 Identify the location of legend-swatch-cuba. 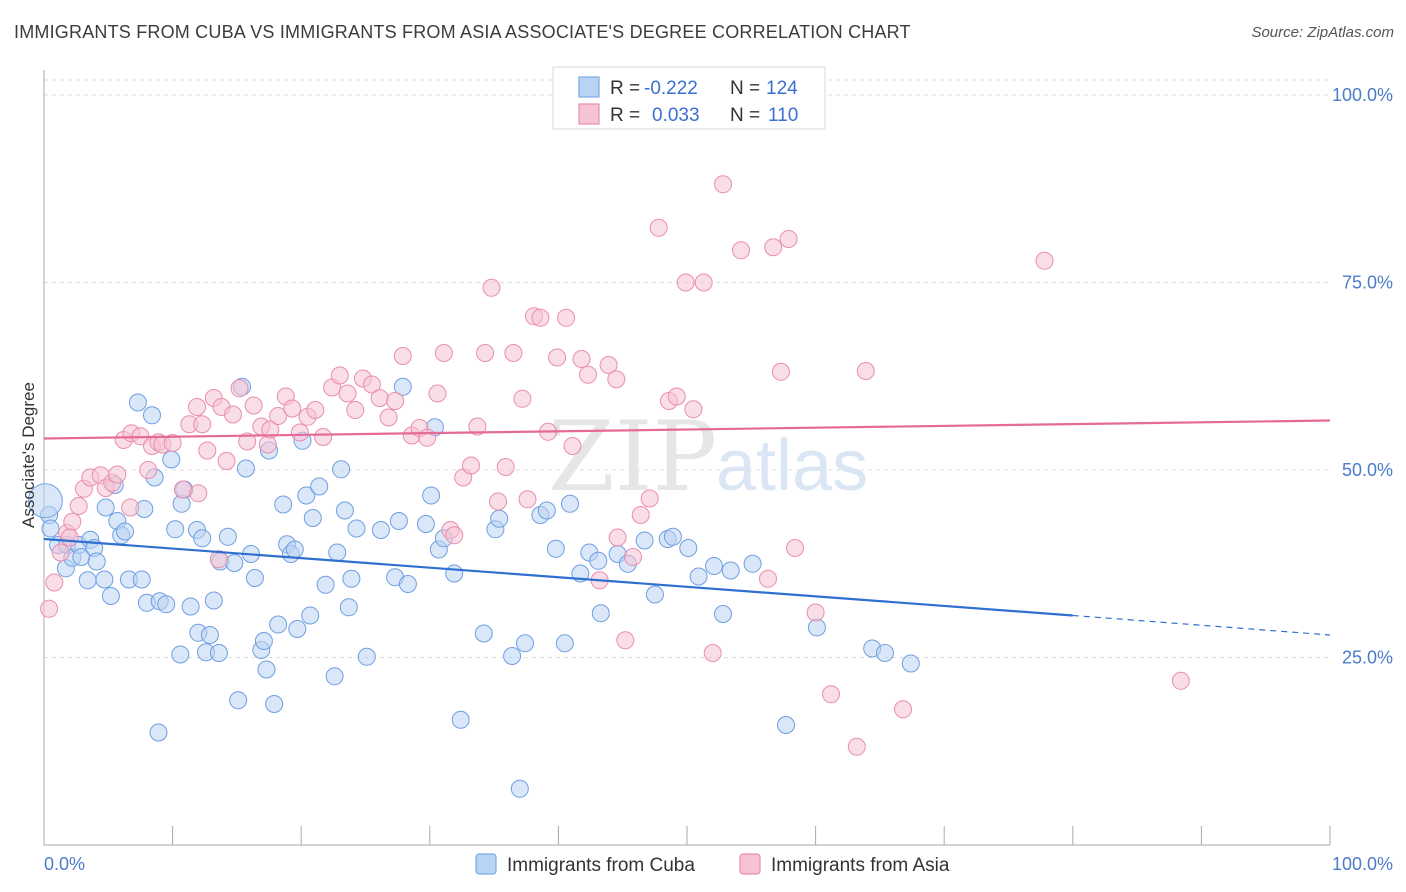
(589, 87).